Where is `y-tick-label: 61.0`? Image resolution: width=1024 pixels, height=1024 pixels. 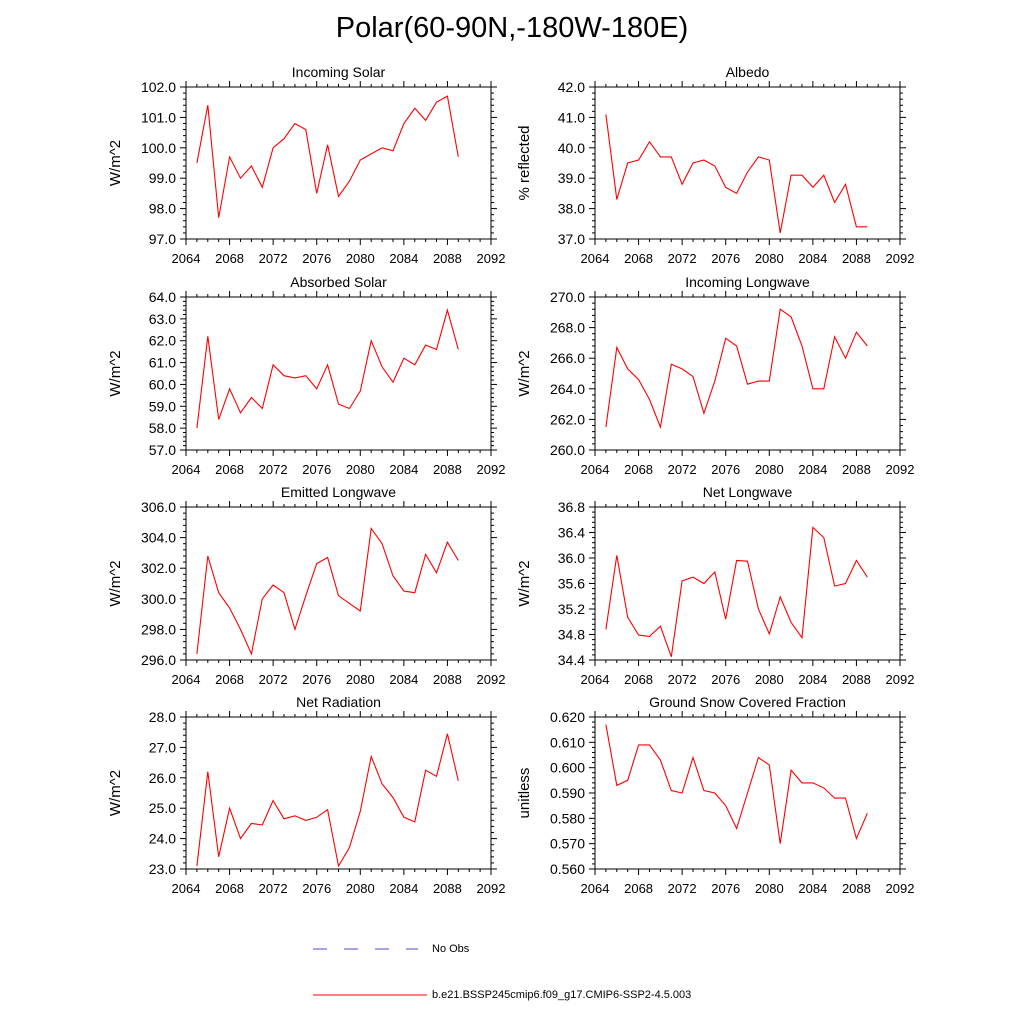
y-tick-label: 61.0 is located at coordinates (162, 363).